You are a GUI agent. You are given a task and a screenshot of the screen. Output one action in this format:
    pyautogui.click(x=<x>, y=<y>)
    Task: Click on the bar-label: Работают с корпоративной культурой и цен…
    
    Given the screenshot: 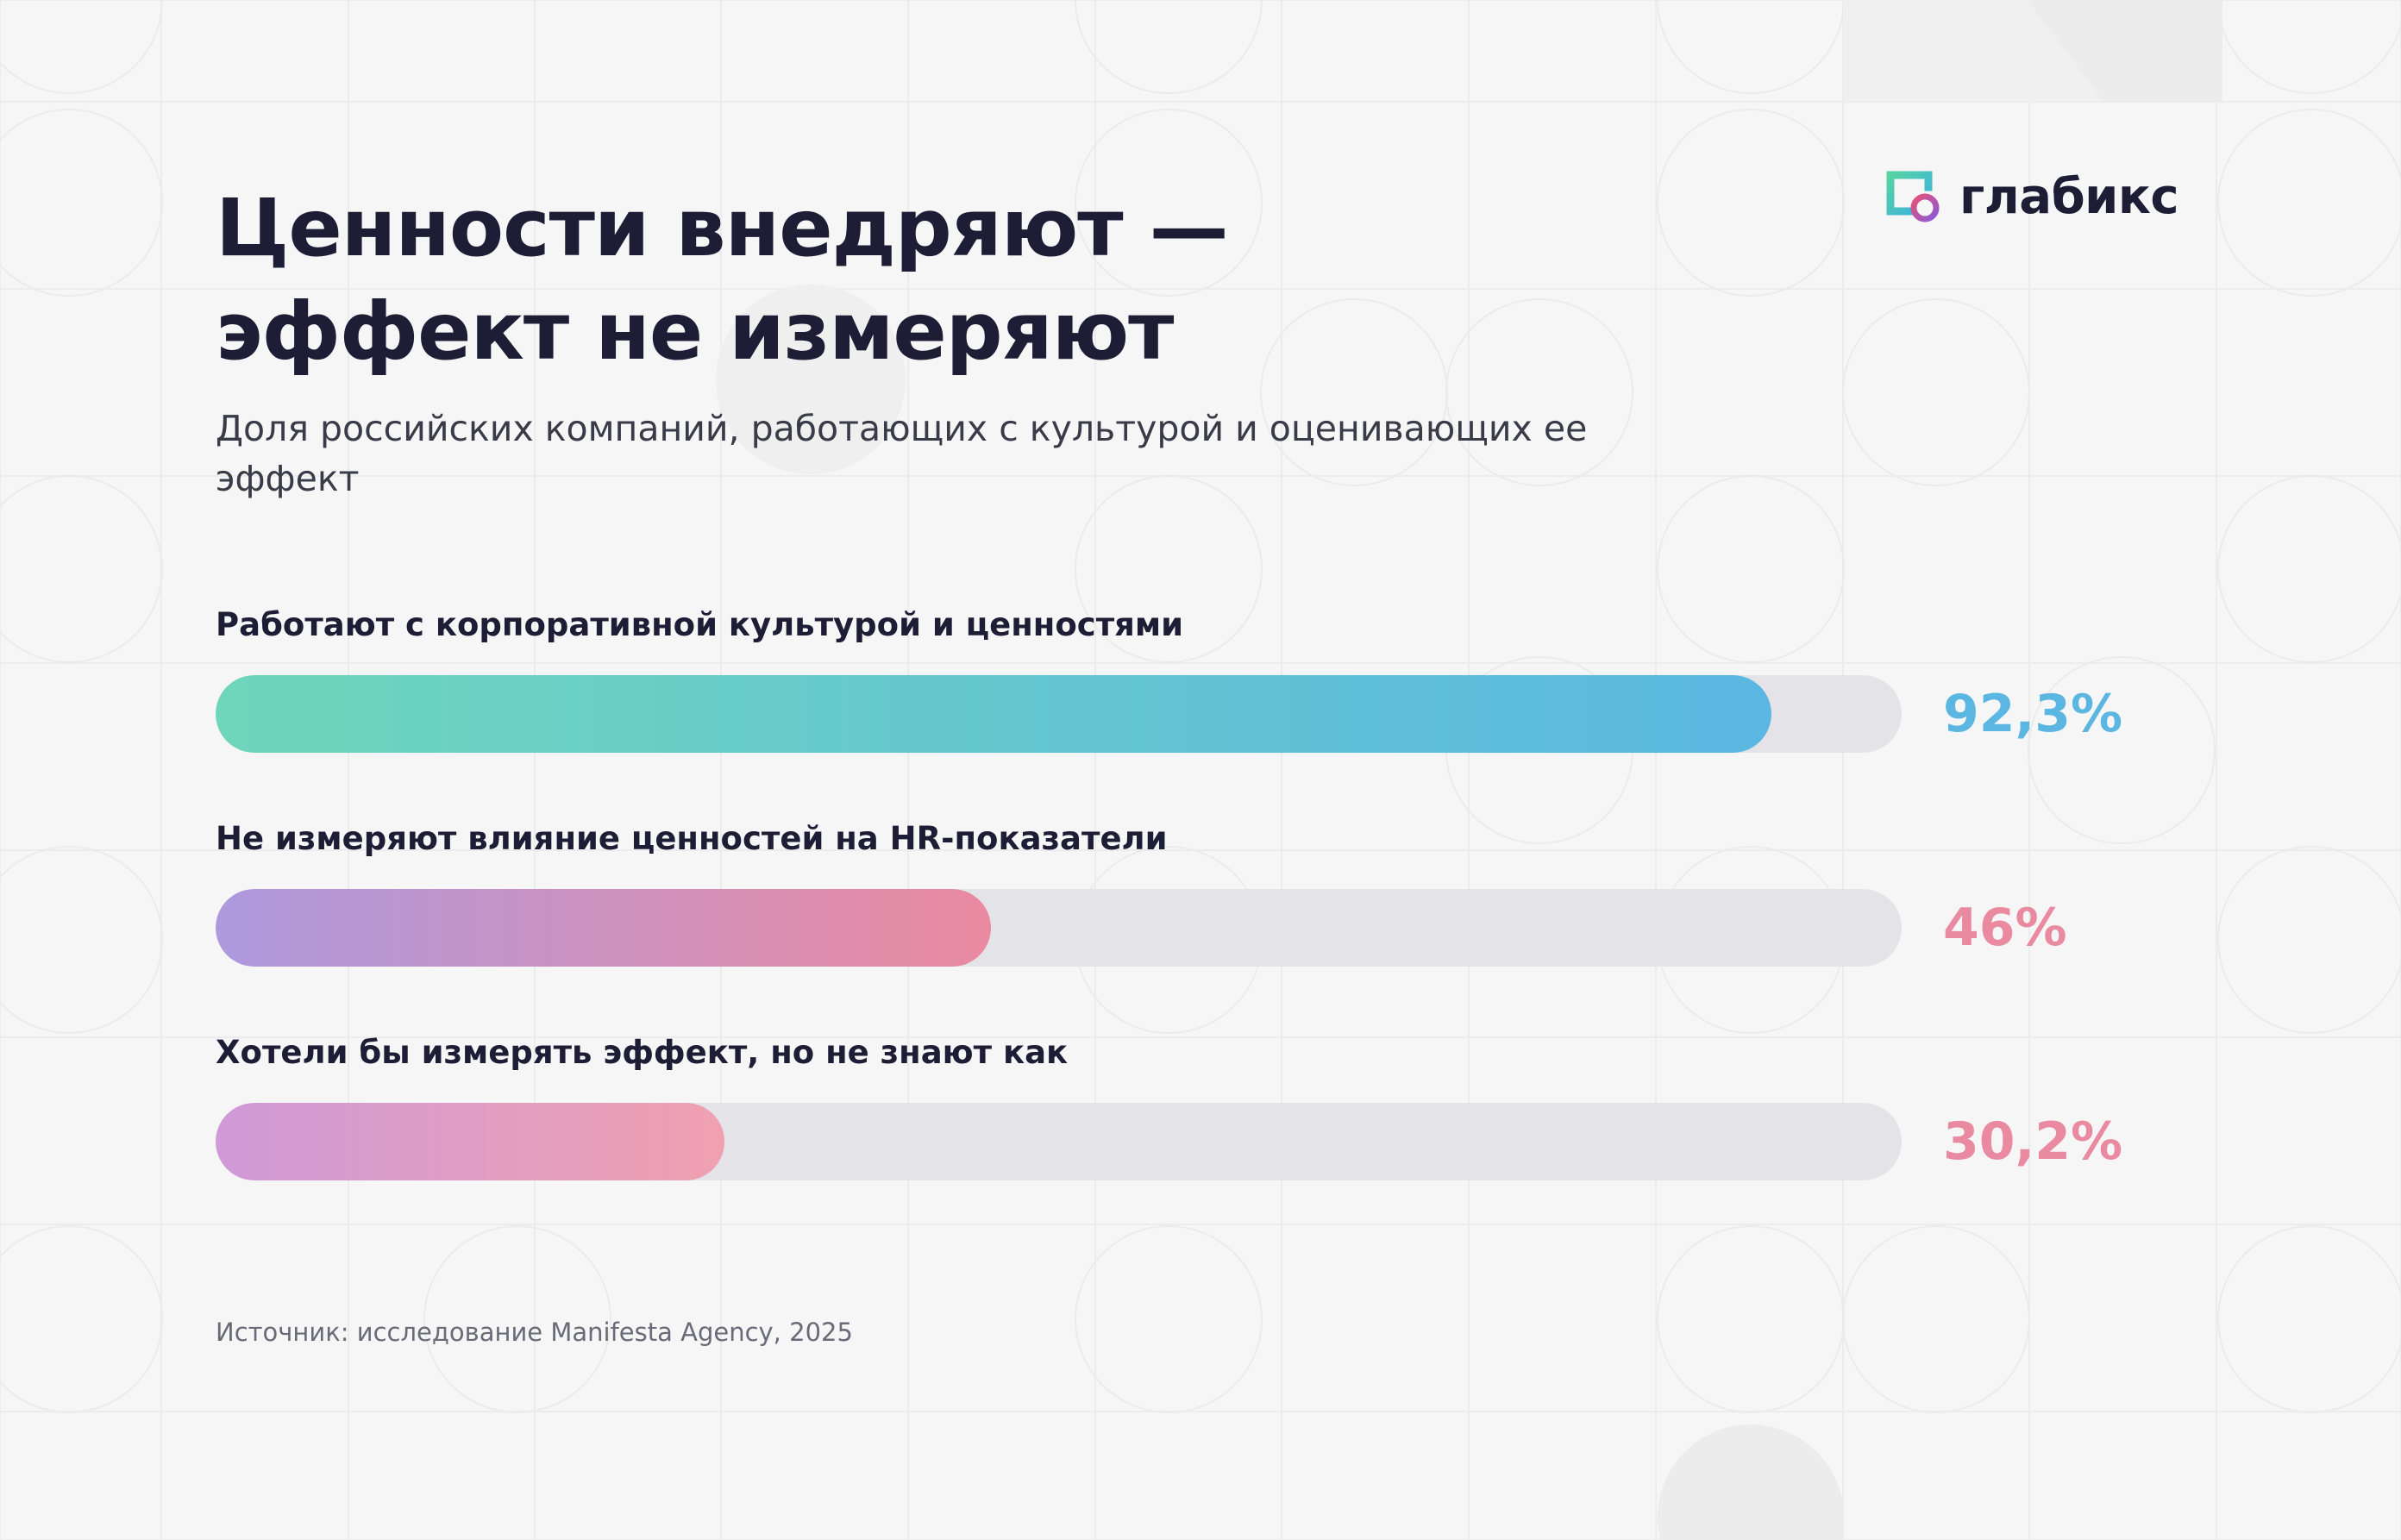 What is the action you would take?
    pyautogui.click(x=700, y=625)
    